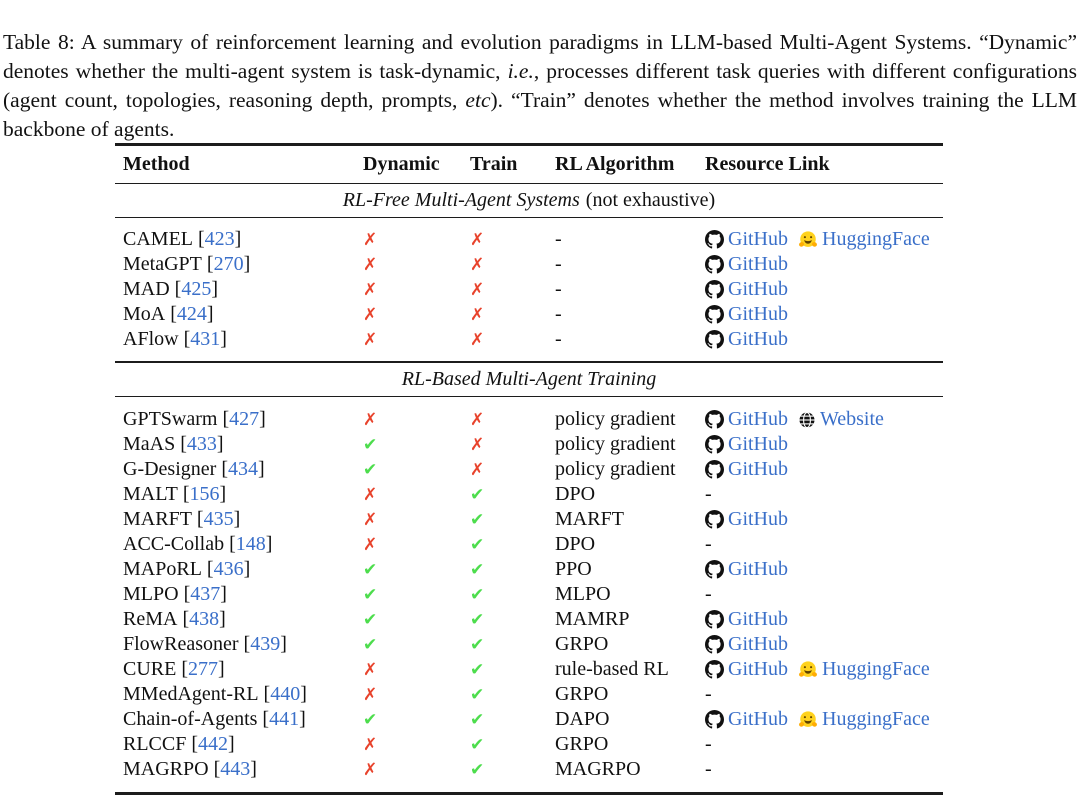  Describe the element at coordinates (615, 163) in the screenshot. I see `col-header-rl-algorithm: RL Algorithm` at that location.